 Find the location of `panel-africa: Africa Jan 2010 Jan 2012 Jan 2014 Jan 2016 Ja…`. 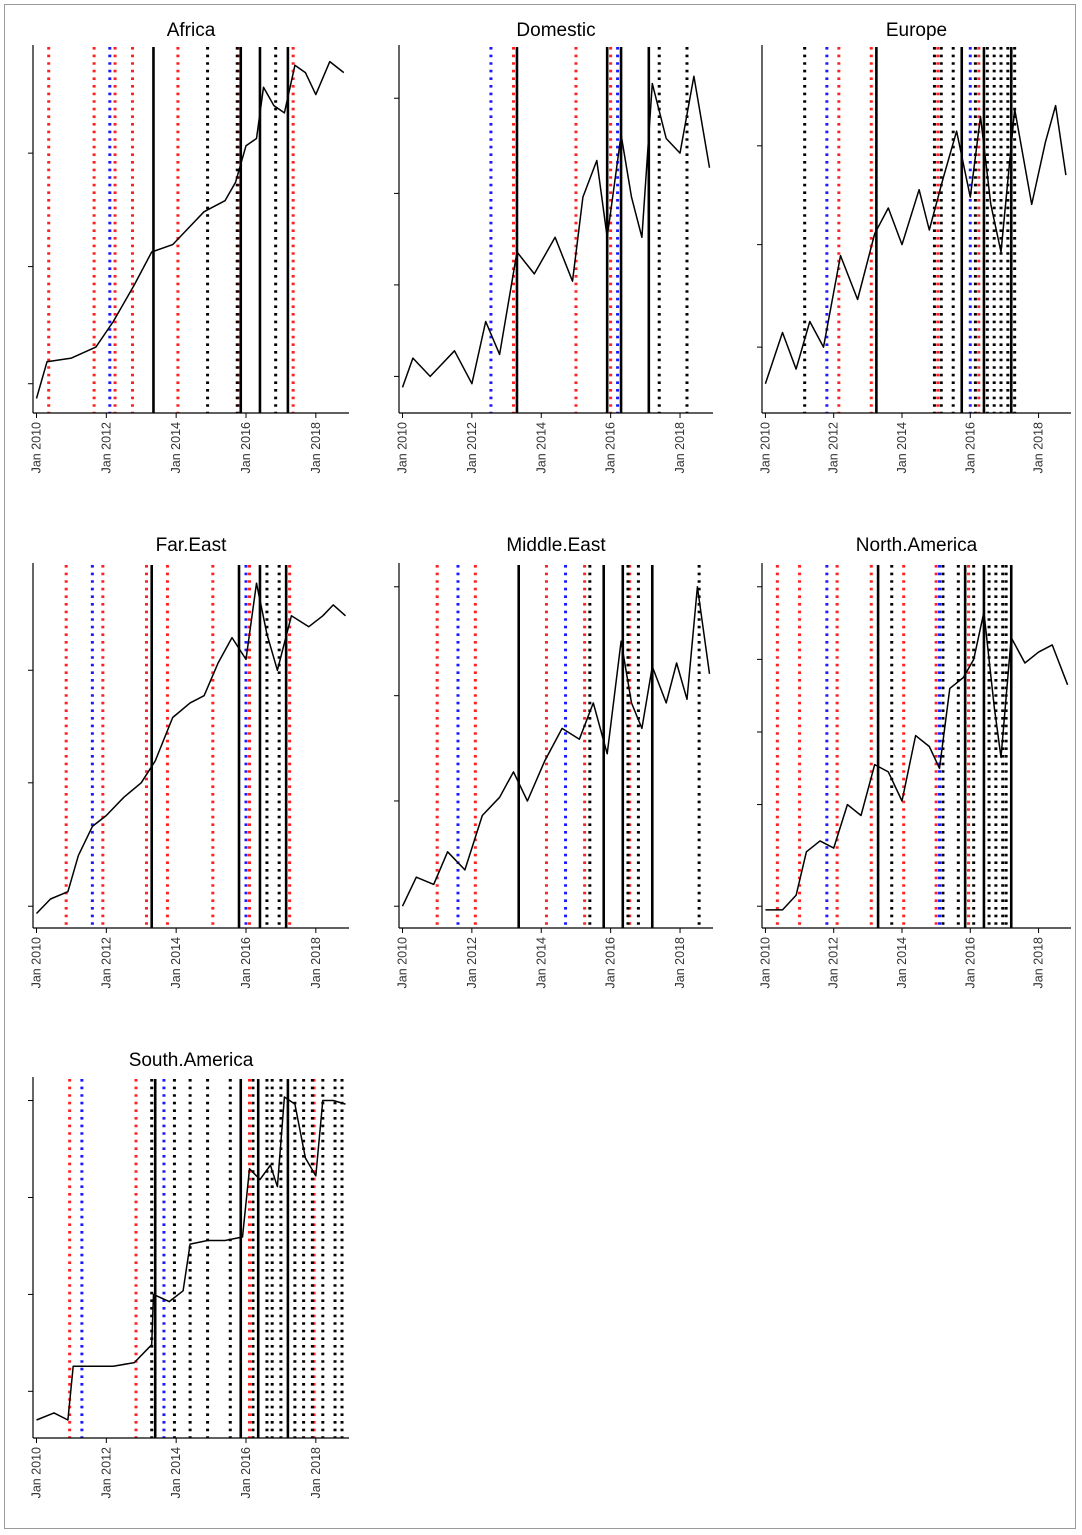

panel-africa: Africa Jan 2010 Jan 2012 Jan 2014 Jan 2016 Ja… is located at coordinates (188, 246).